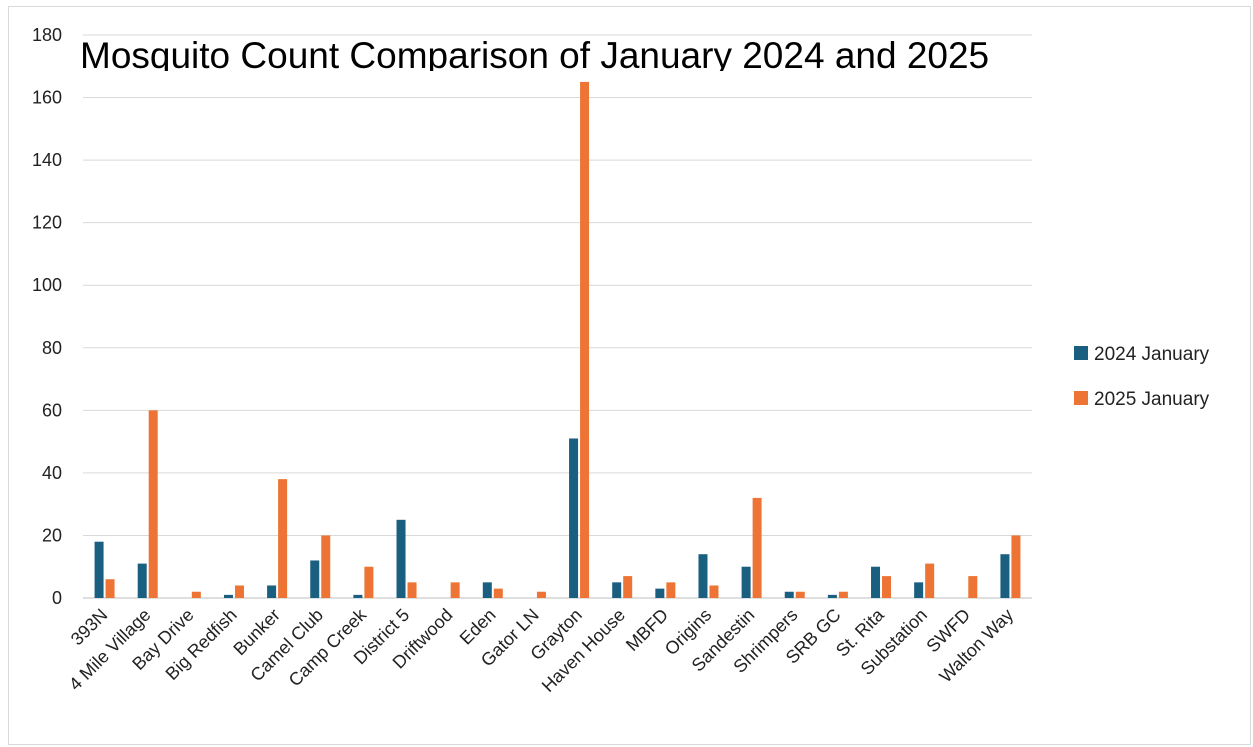 This screenshot has width=1253, height=747. I want to click on y-tick-label: 140, so click(47, 160).